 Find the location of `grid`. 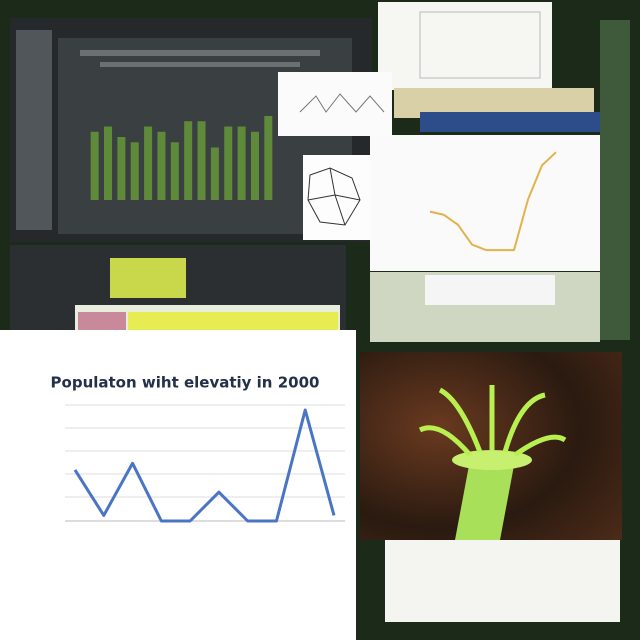

grid is located at coordinates (205, 463).